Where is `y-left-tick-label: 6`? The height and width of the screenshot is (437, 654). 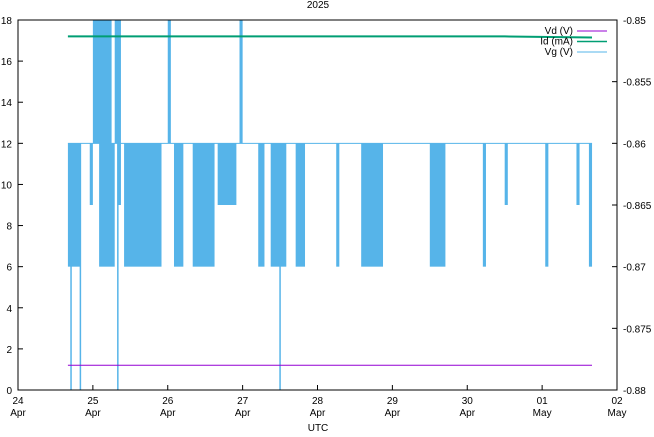 y-left-tick-label: 6 is located at coordinates (9, 268).